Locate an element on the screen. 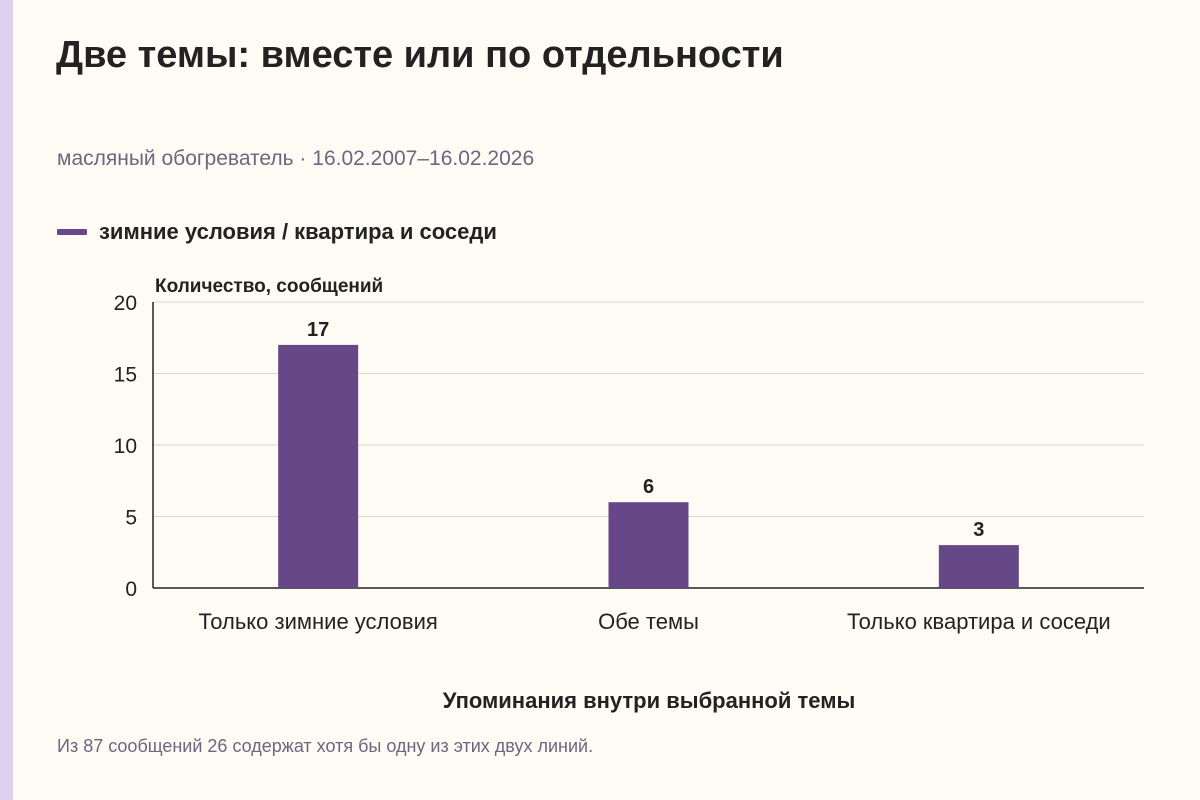 This screenshot has height=800, width=1200. x-axis-title: Упоминания внутри выбранной темы is located at coordinates (649, 700).